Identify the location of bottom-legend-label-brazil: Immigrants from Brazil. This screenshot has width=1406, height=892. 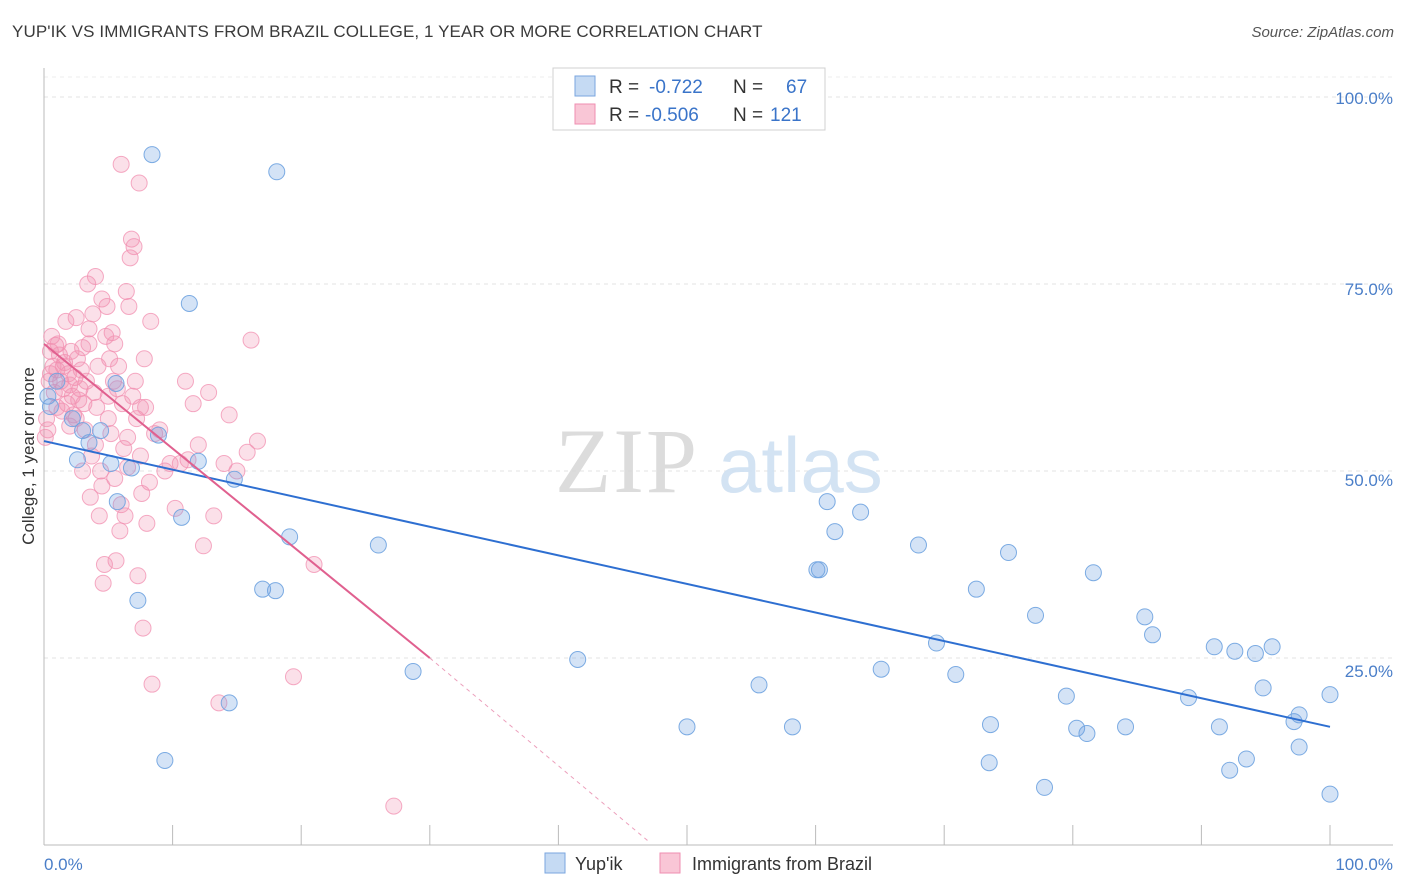
(782, 864).